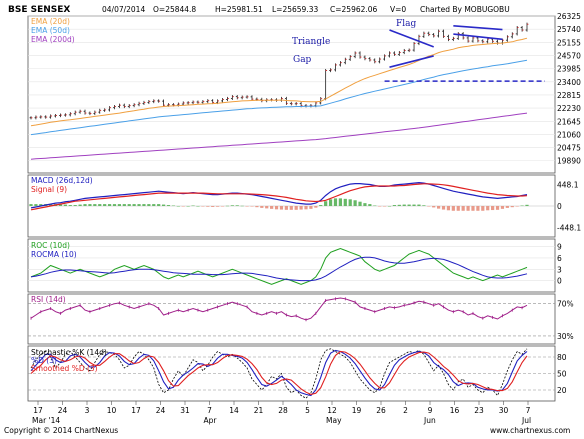 This screenshot has width=584, height=439. I want to click on volume-value: V=0, so click(398, 9).